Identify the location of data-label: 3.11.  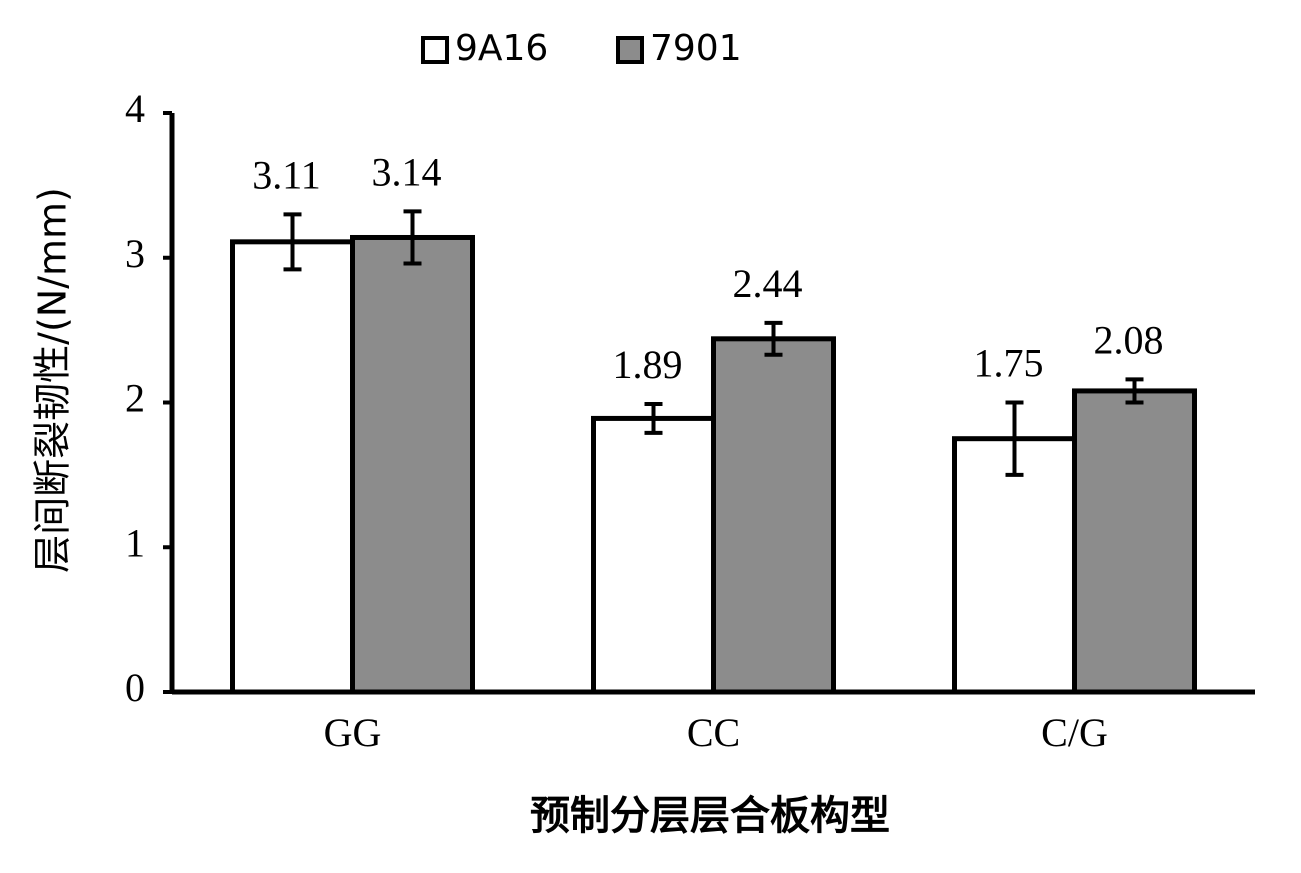
(286, 174).